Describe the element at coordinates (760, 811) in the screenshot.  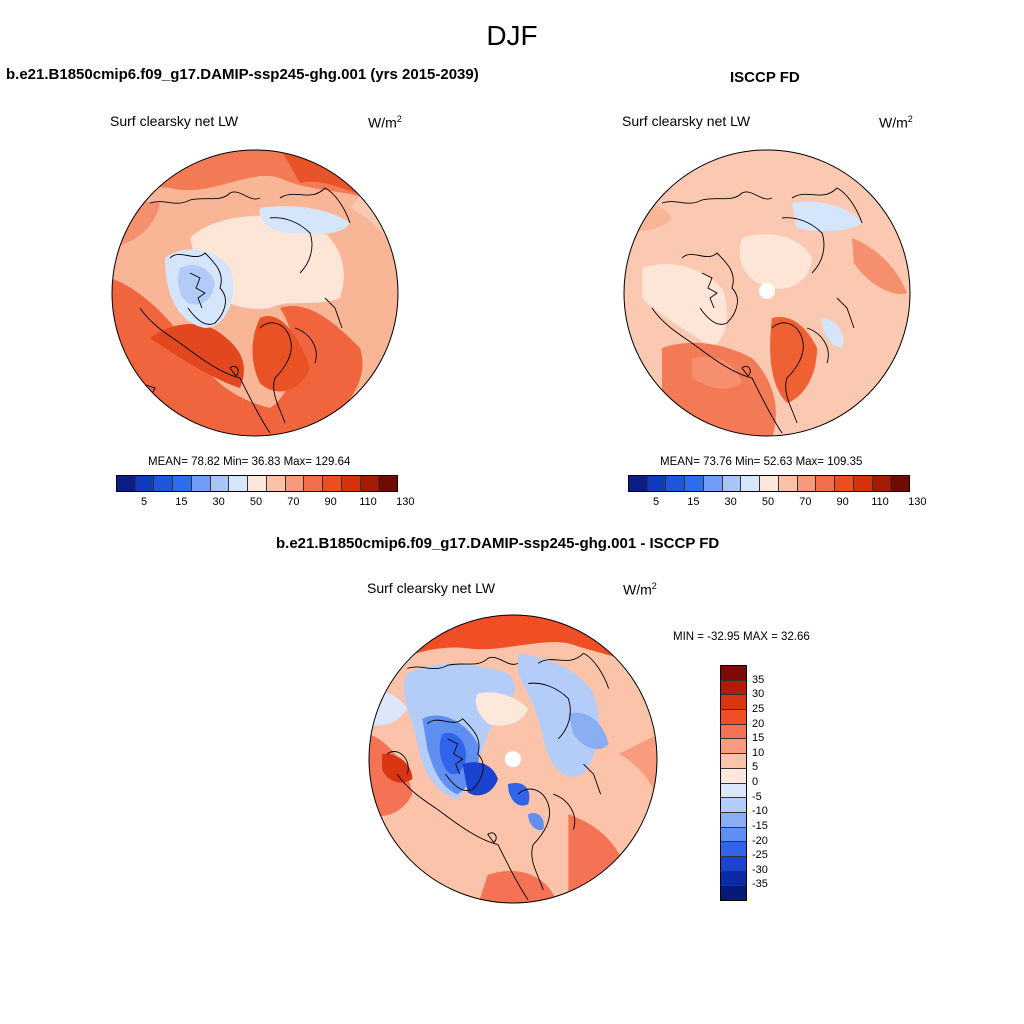
I see `panel3-colorbar-tick-label: -10` at that location.